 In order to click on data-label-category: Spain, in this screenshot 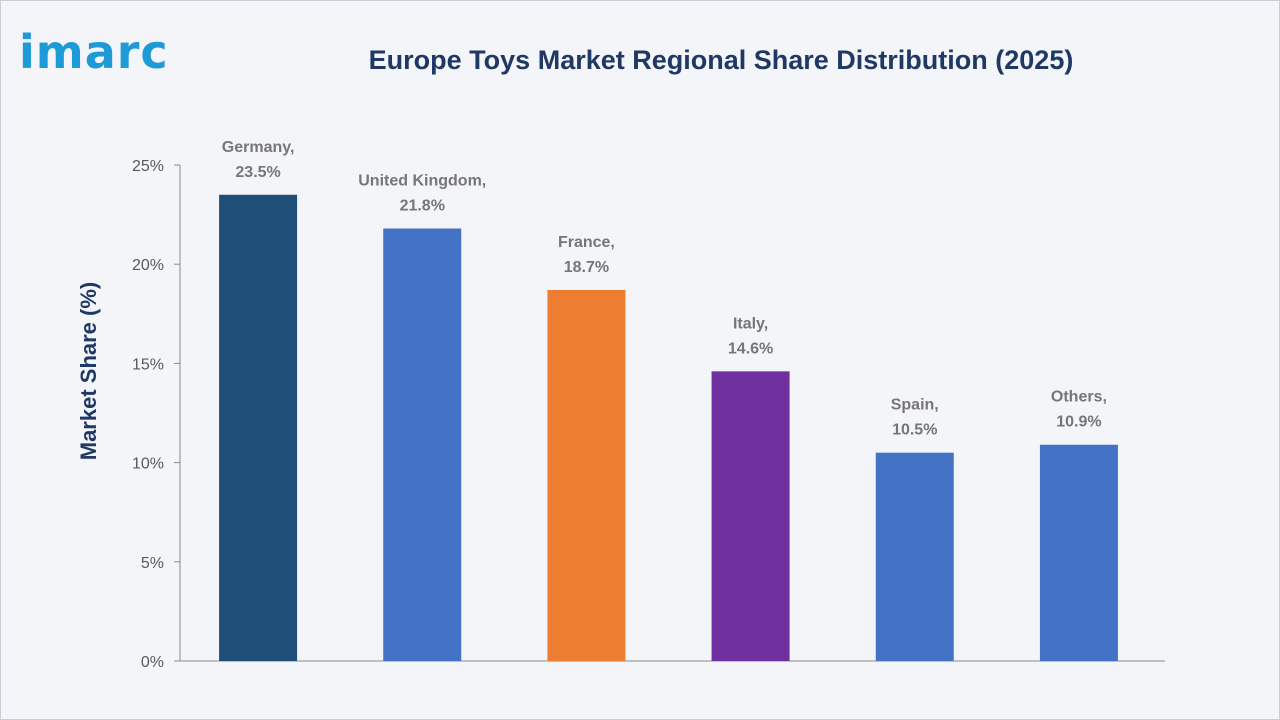, I will do `click(915, 405)`.